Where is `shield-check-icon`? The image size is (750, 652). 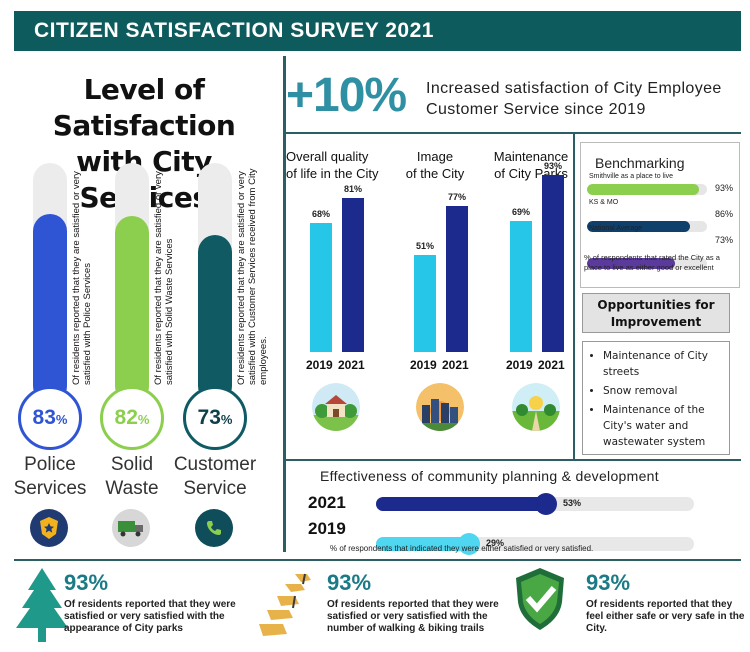
shield-check-icon is located at coordinates (540, 605).